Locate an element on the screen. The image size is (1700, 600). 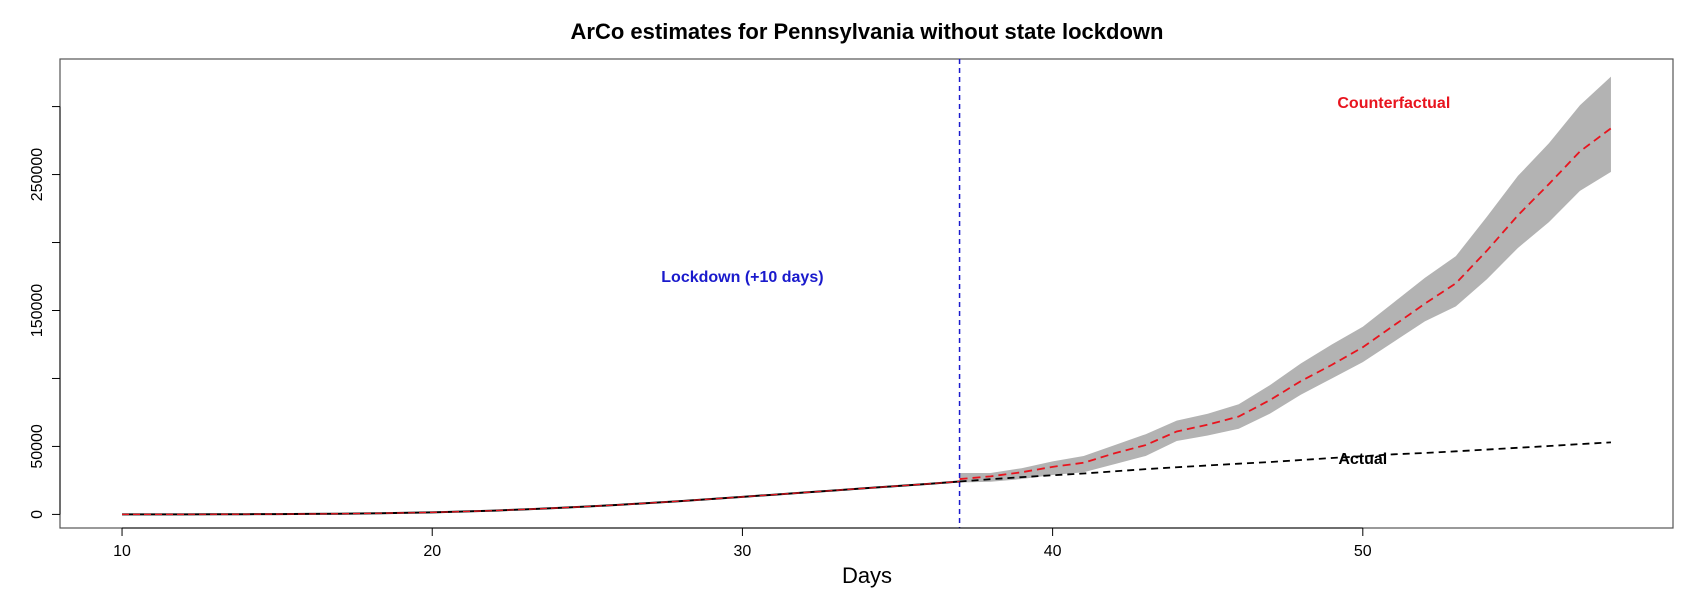
x-axis-label: Days is located at coordinates (867, 575).